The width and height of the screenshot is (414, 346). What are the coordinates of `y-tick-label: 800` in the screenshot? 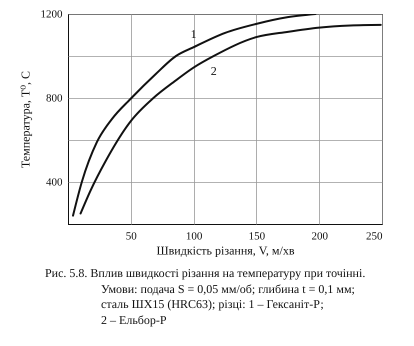 It's located at (54, 98).